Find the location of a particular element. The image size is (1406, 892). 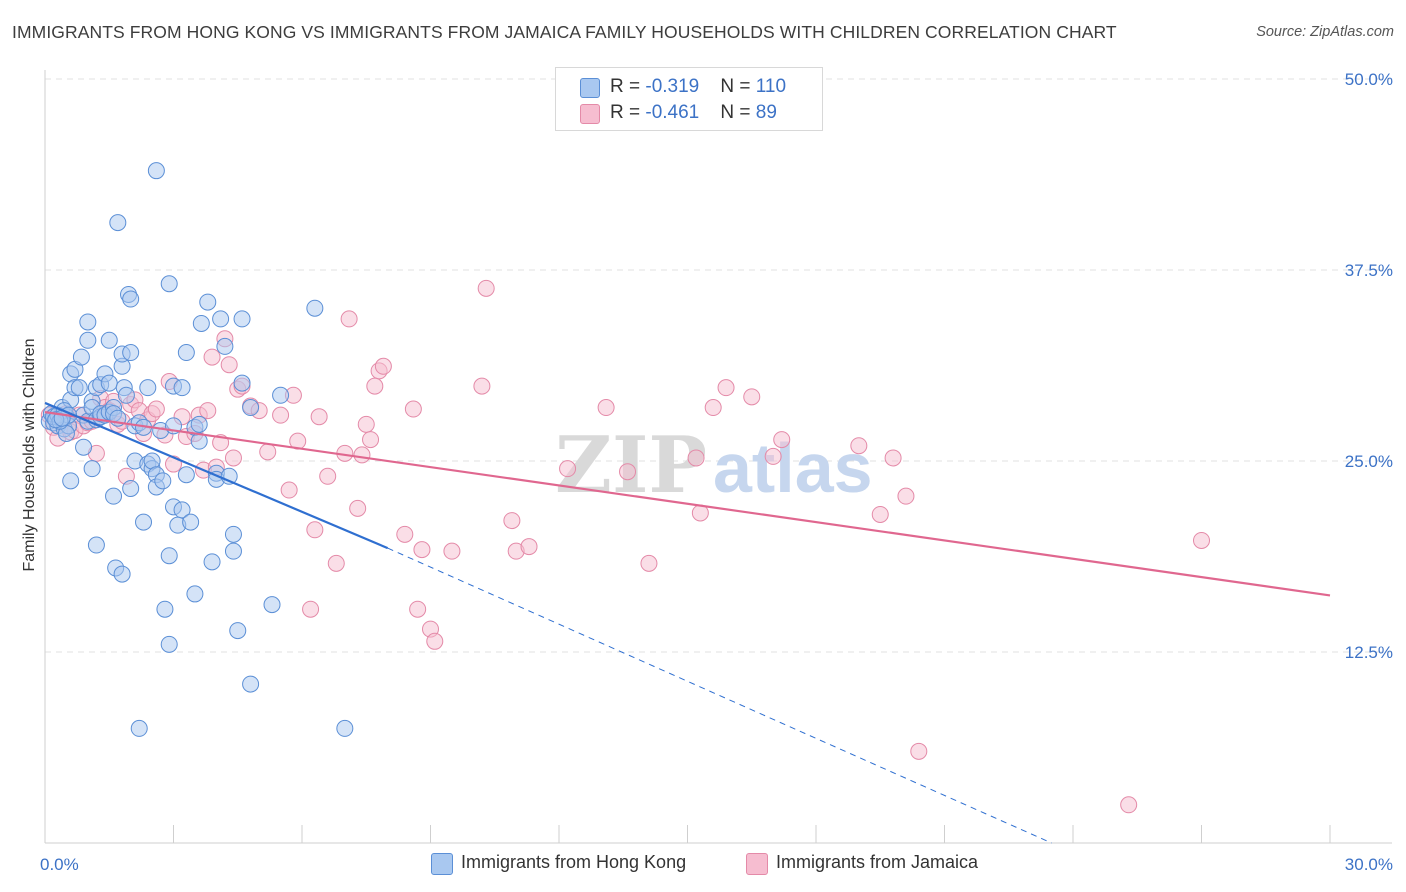

source-label: Source: ZipAtlas.com is located at coordinates (1325, 32).